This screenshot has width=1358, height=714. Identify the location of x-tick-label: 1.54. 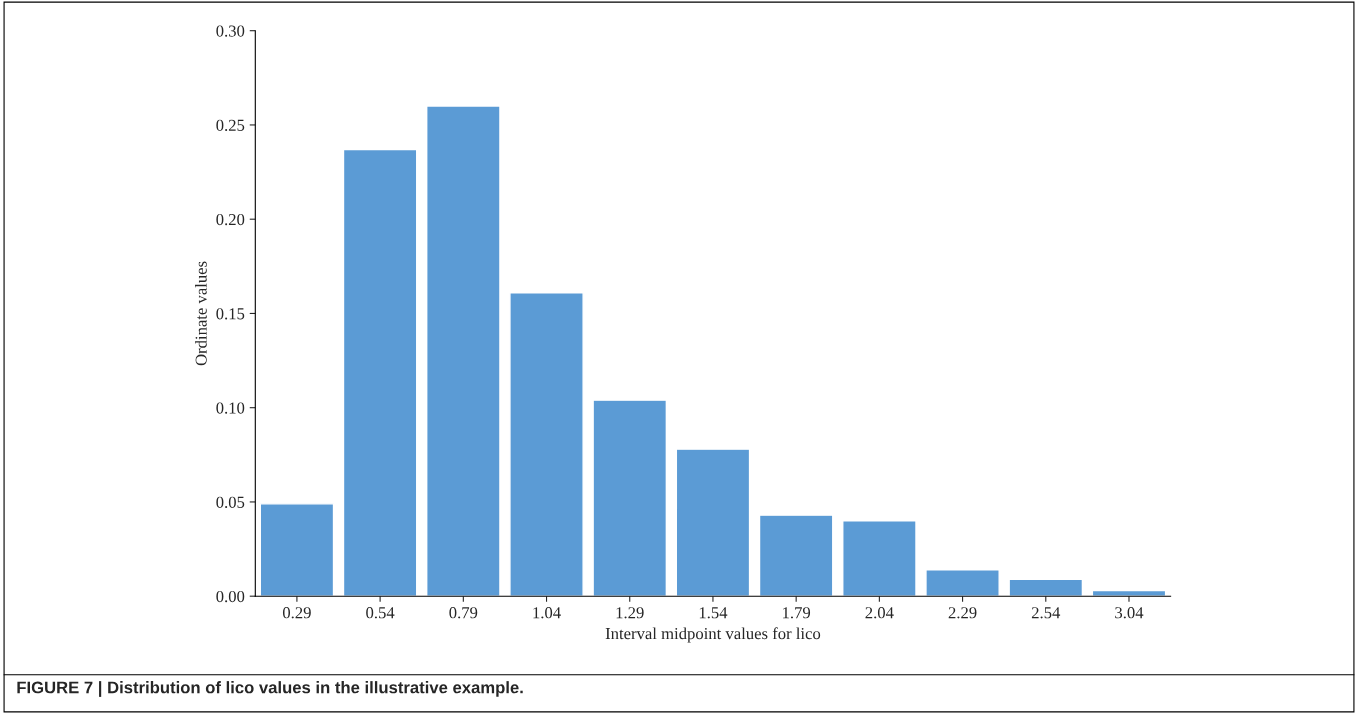
(713, 613).